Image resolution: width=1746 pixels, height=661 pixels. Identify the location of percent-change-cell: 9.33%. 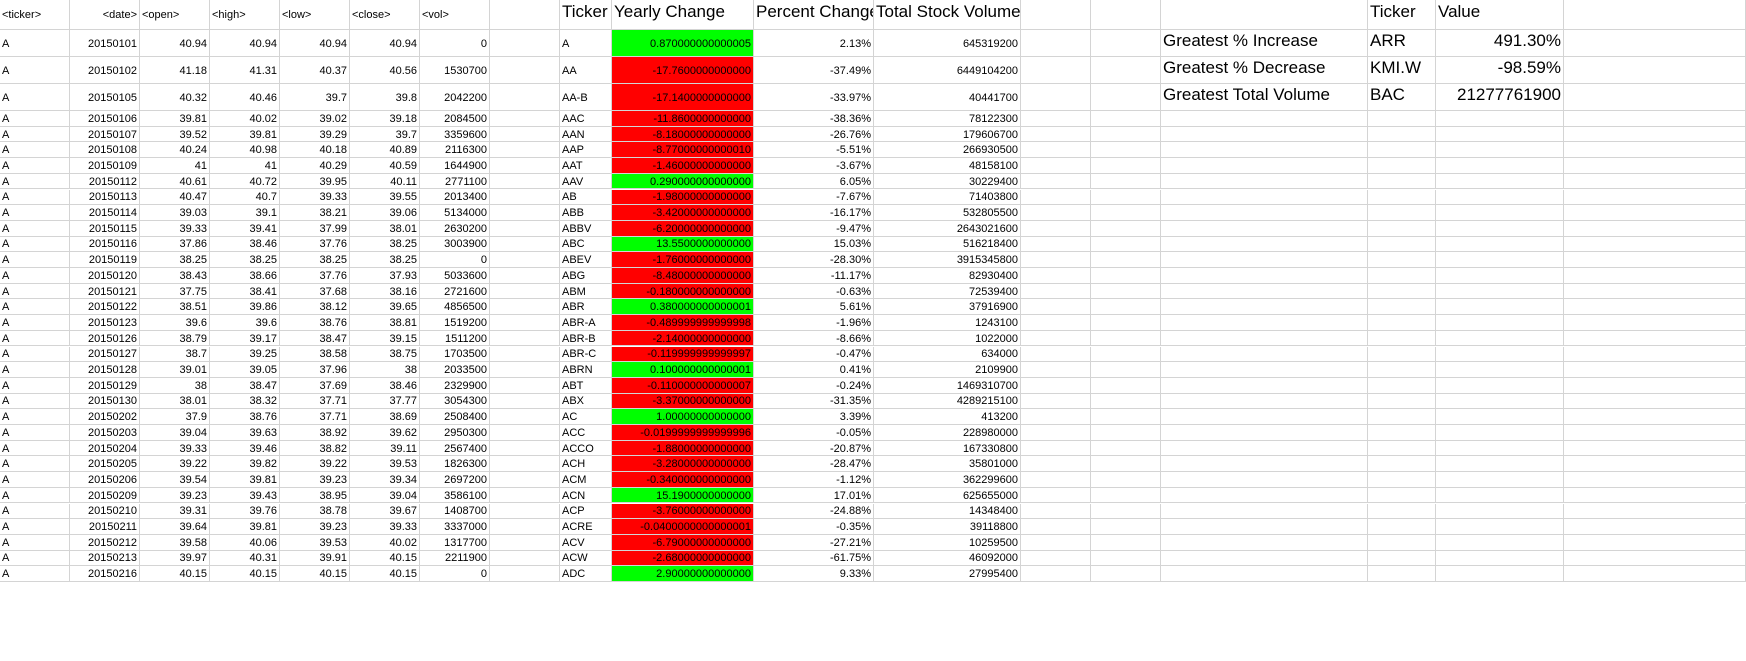
(814, 574).